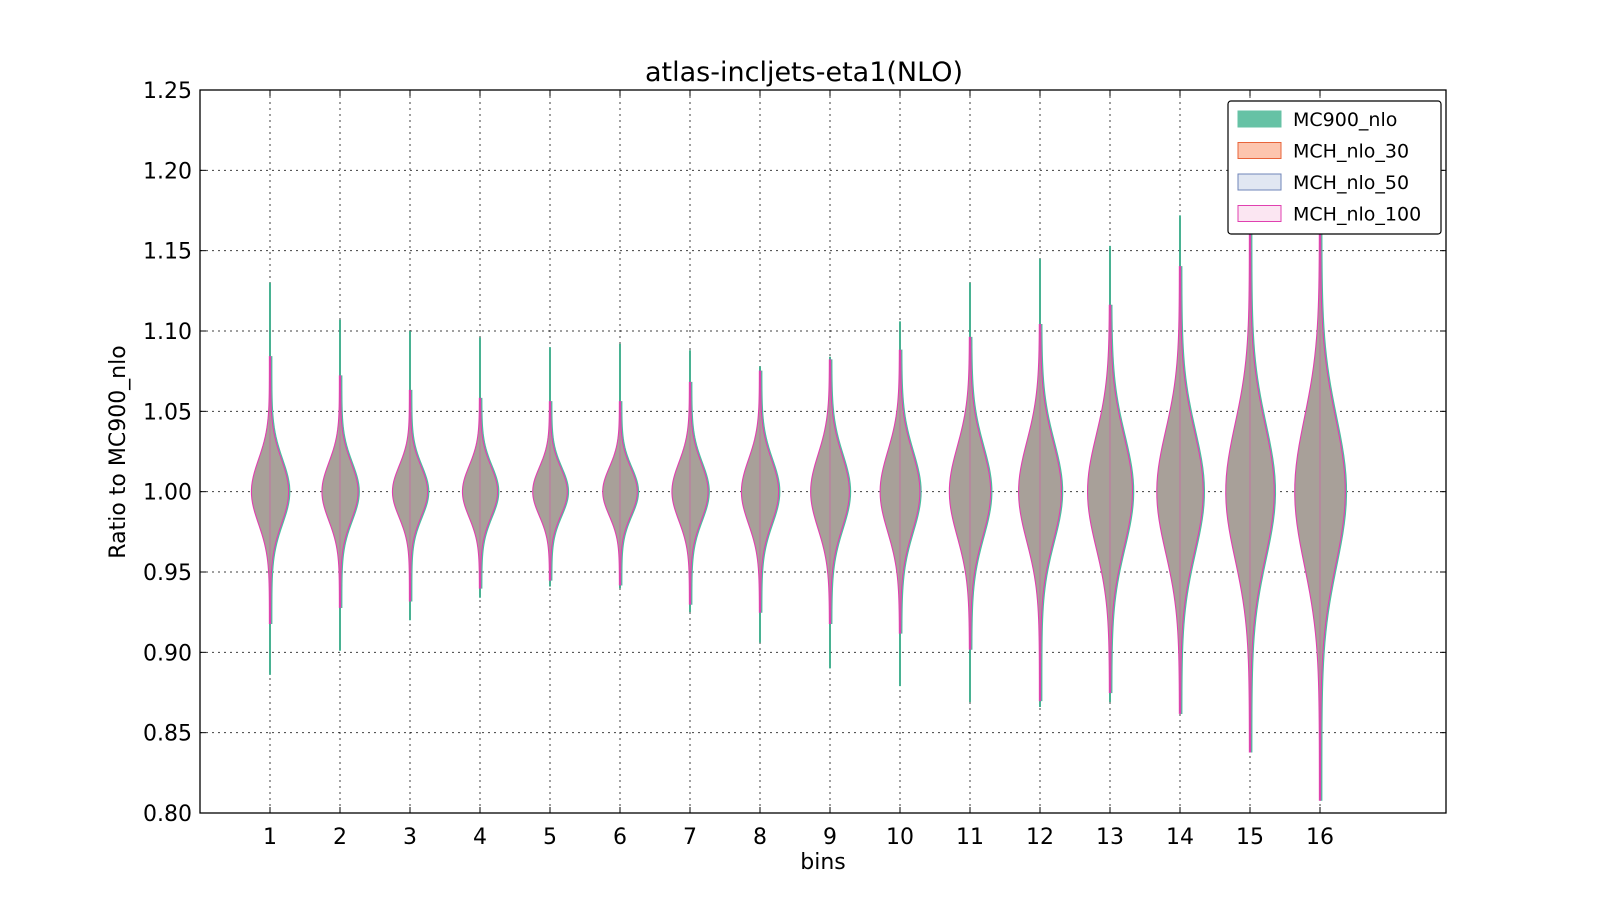  Describe the element at coordinates (1351, 152) in the screenshot. I see `legend-label: MCH_nlo_30` at that location.